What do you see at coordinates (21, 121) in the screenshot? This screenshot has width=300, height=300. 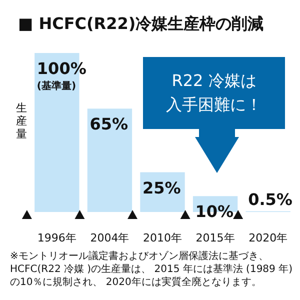 I see `y-axis-title: 生産量` at bounding box center [21, 121].